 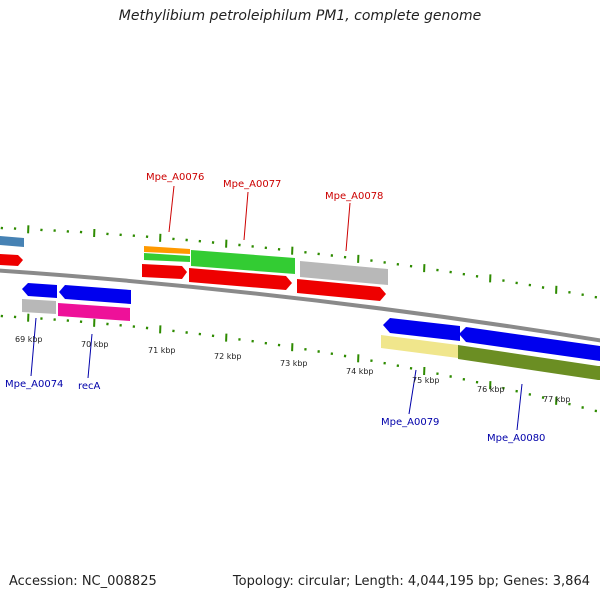 What do you see at coordinates (252, 184) in the screenshot?
I see `gene-label-mpe-a0077: Mpe_A0077` at bounding box center [252, 184].